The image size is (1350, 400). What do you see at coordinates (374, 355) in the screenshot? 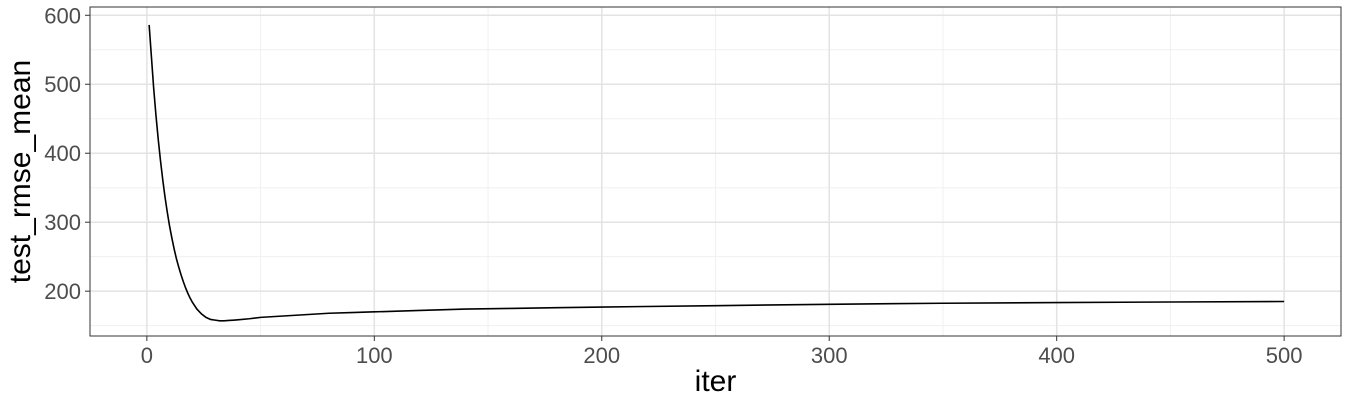
I see `x-tick-label: 100` at bounding box center [374, 355].